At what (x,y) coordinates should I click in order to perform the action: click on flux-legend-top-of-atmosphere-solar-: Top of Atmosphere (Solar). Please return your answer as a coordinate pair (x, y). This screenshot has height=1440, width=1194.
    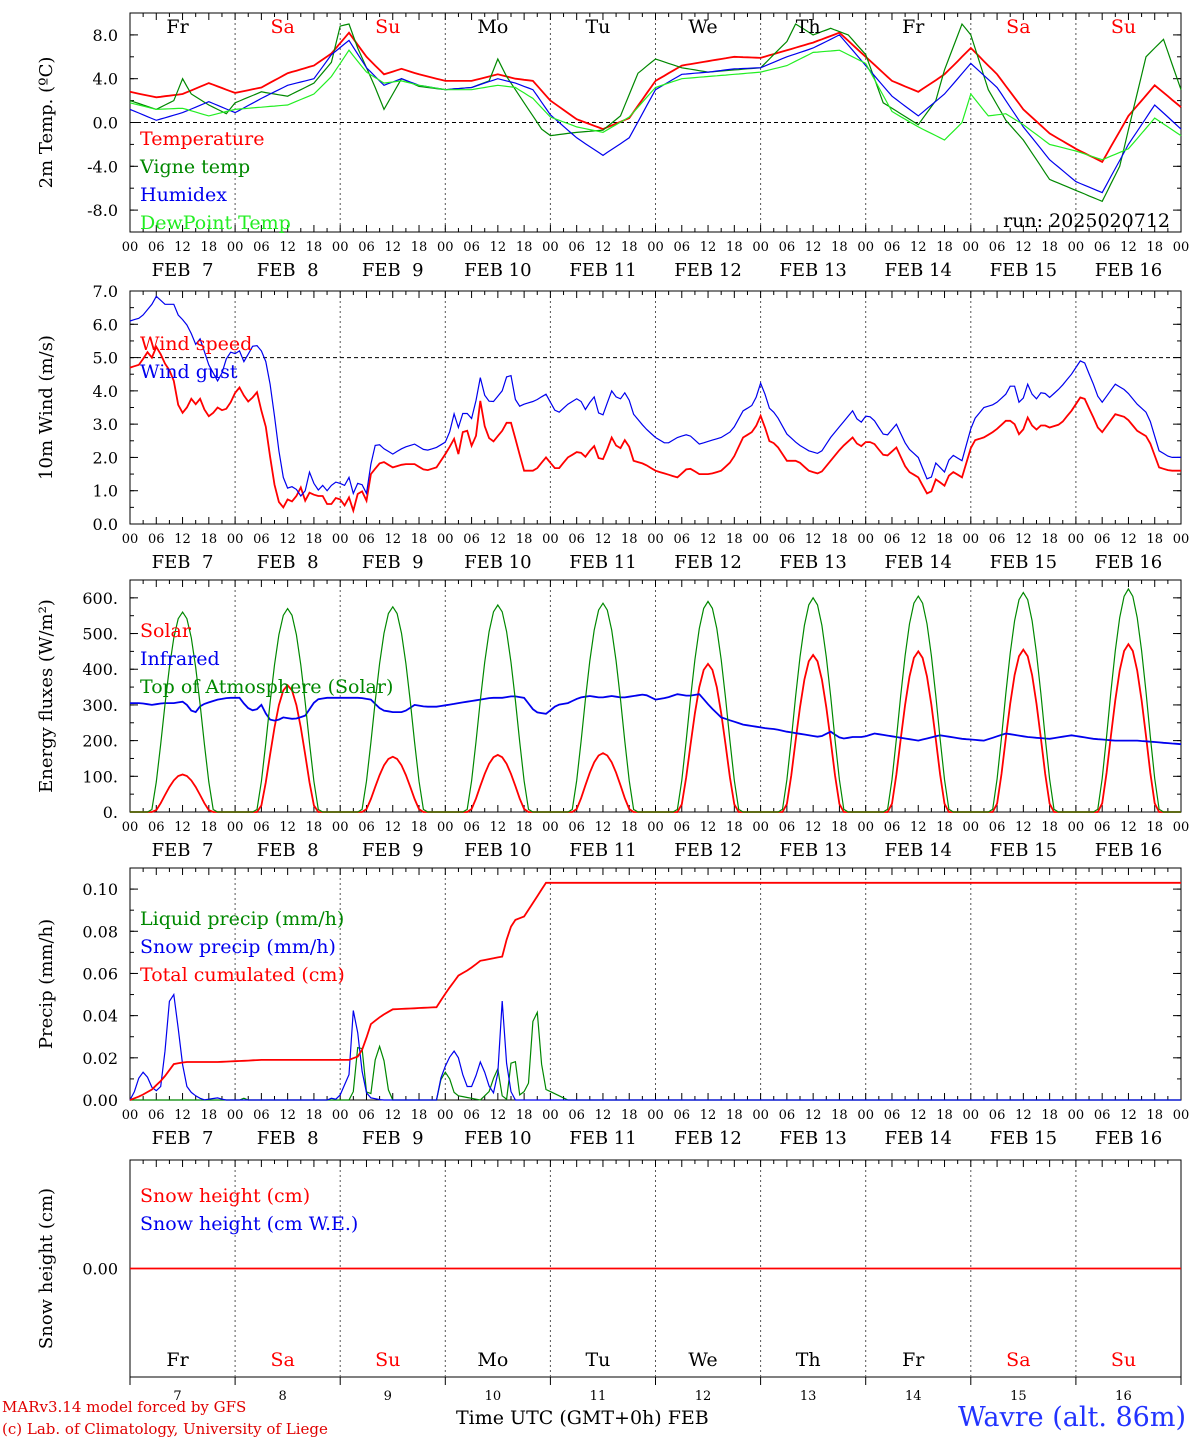
    Looking at the image, I should click on (266, 687).